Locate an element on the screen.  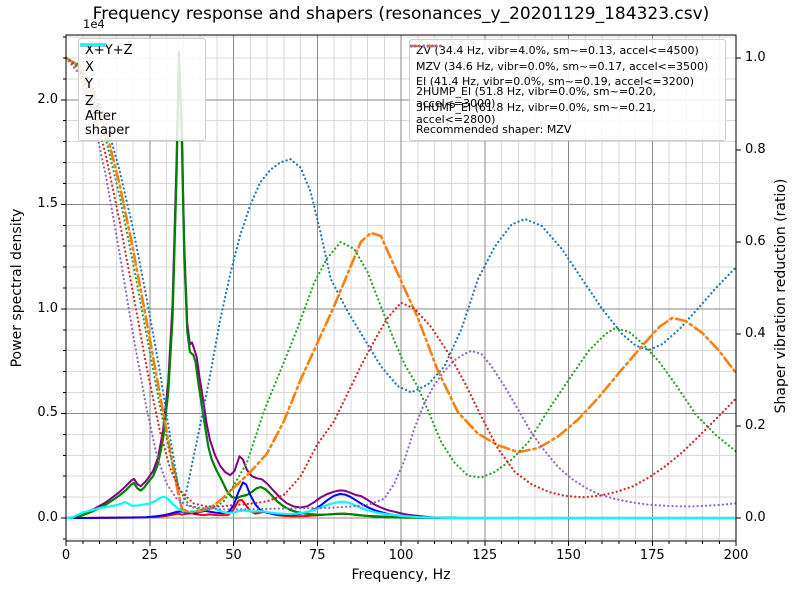
right-y-axis-label: Shaper vibration reduction (ratio) is located at coordinates (781, 296).